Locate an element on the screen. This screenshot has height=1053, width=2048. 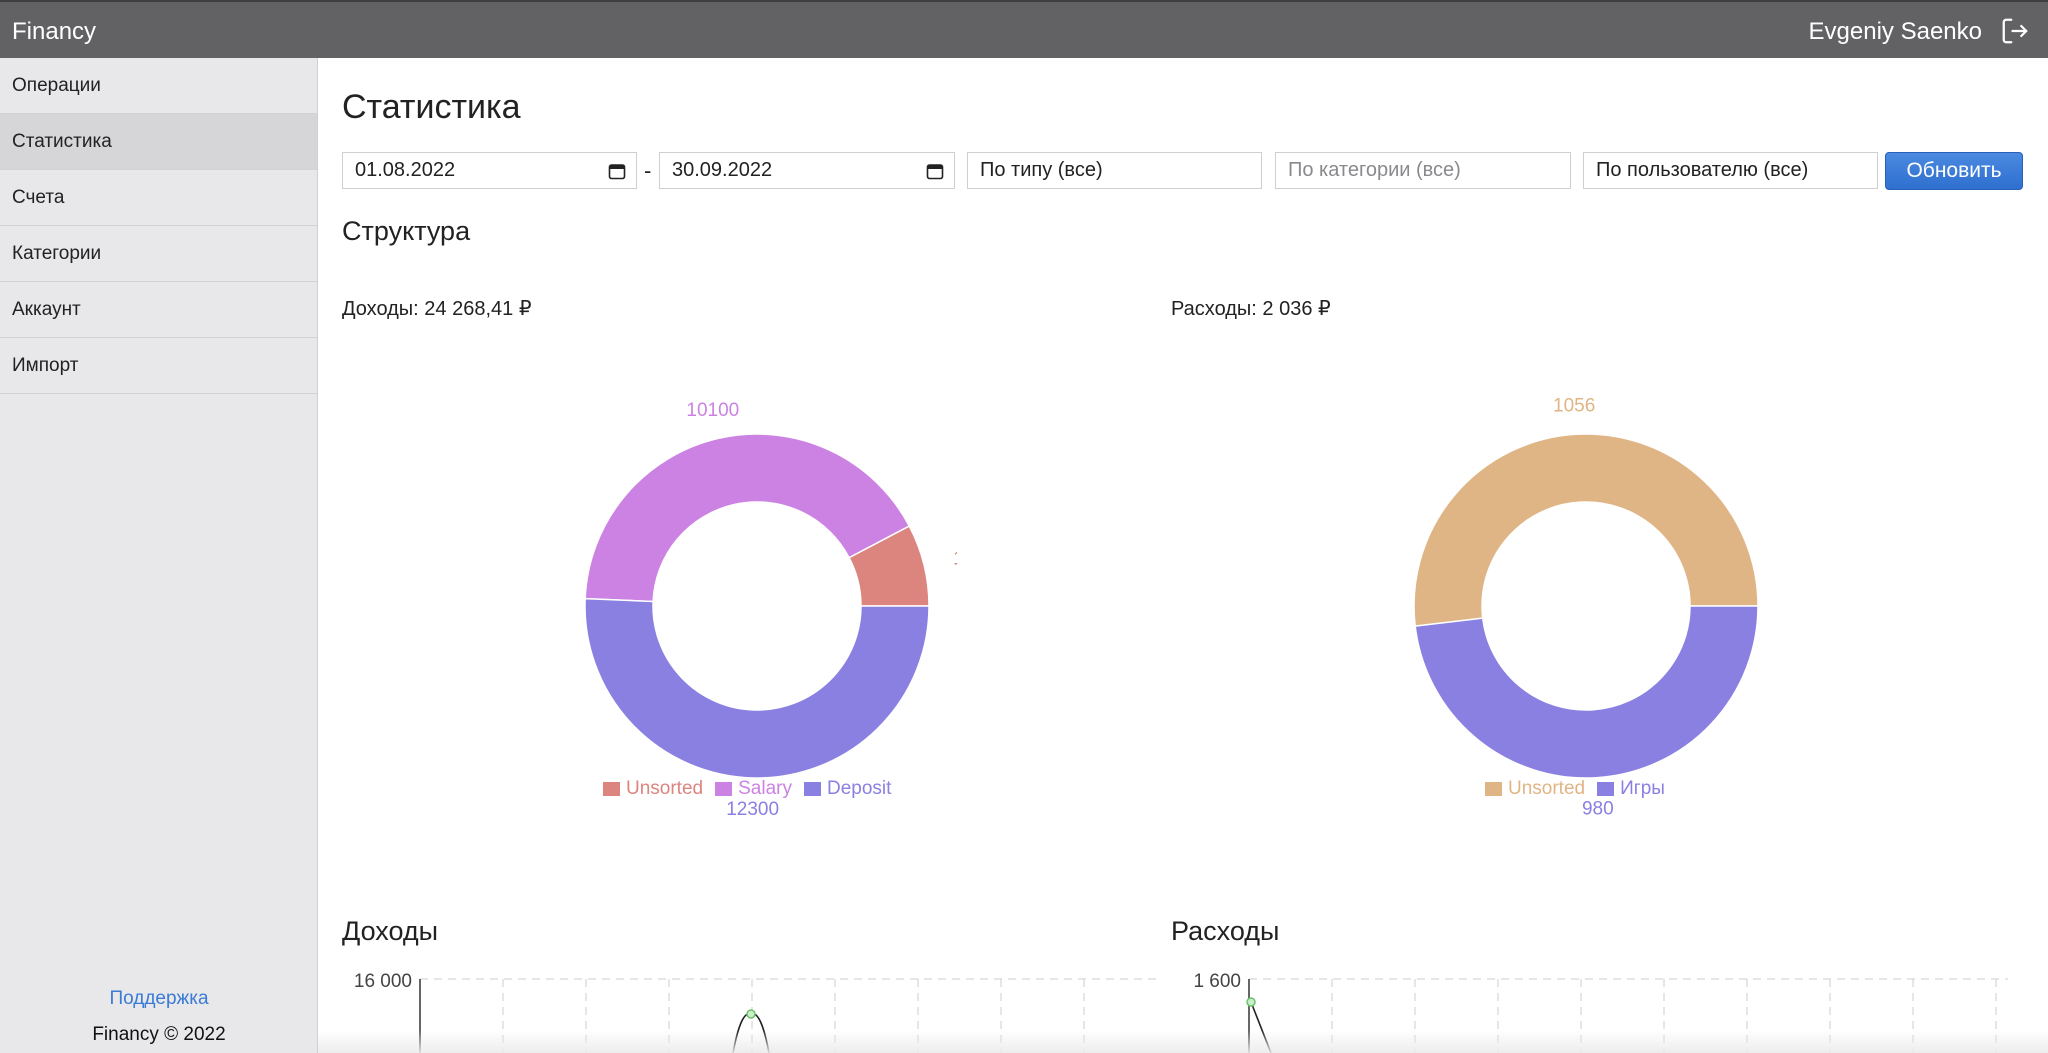
expense-line-data-point is located at coordinates (1251, 1002).